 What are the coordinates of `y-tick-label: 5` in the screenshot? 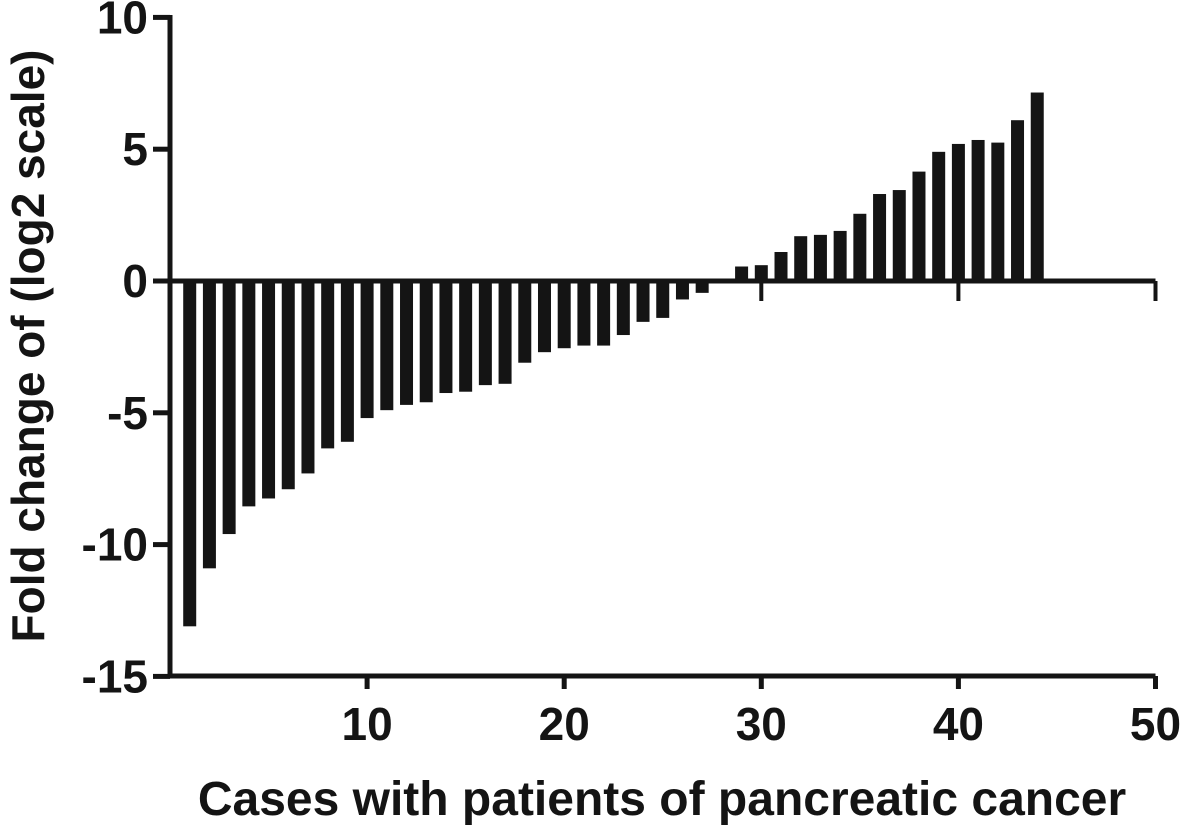 It's located at (135, 149).